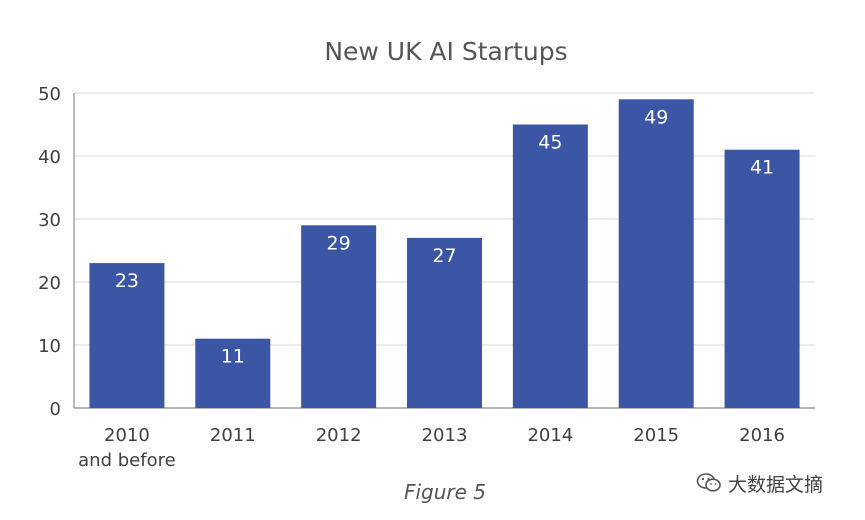 This screenshot has width=865, height=520. I want to click on x-tick-label: 2016, so click(762, 435).